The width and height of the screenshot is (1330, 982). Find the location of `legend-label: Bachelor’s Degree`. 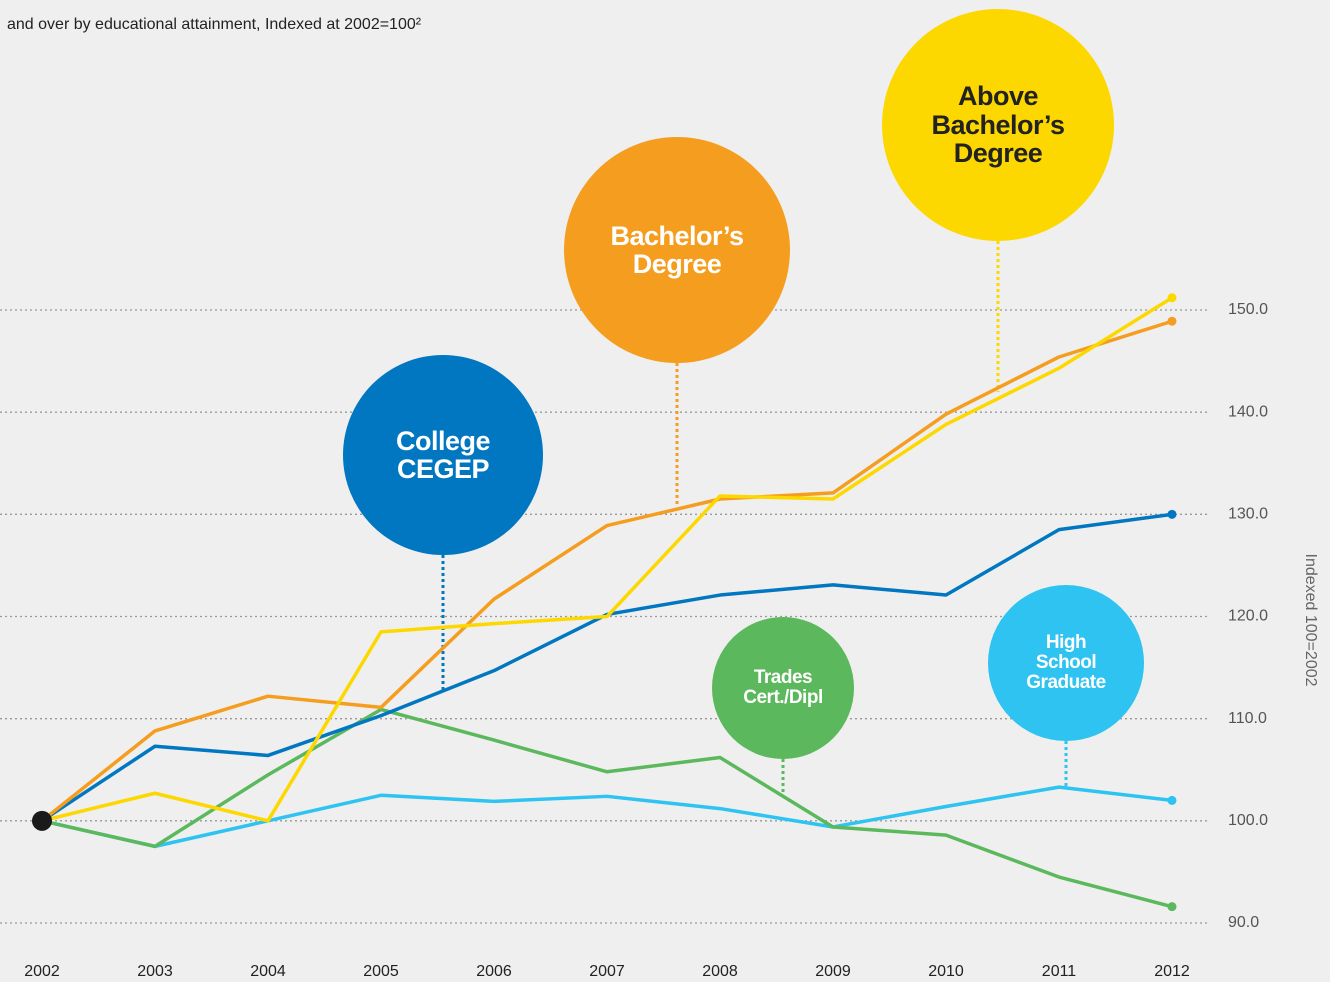

legend-label: Bachelor’s Degree is located at coordinates (677, 249).